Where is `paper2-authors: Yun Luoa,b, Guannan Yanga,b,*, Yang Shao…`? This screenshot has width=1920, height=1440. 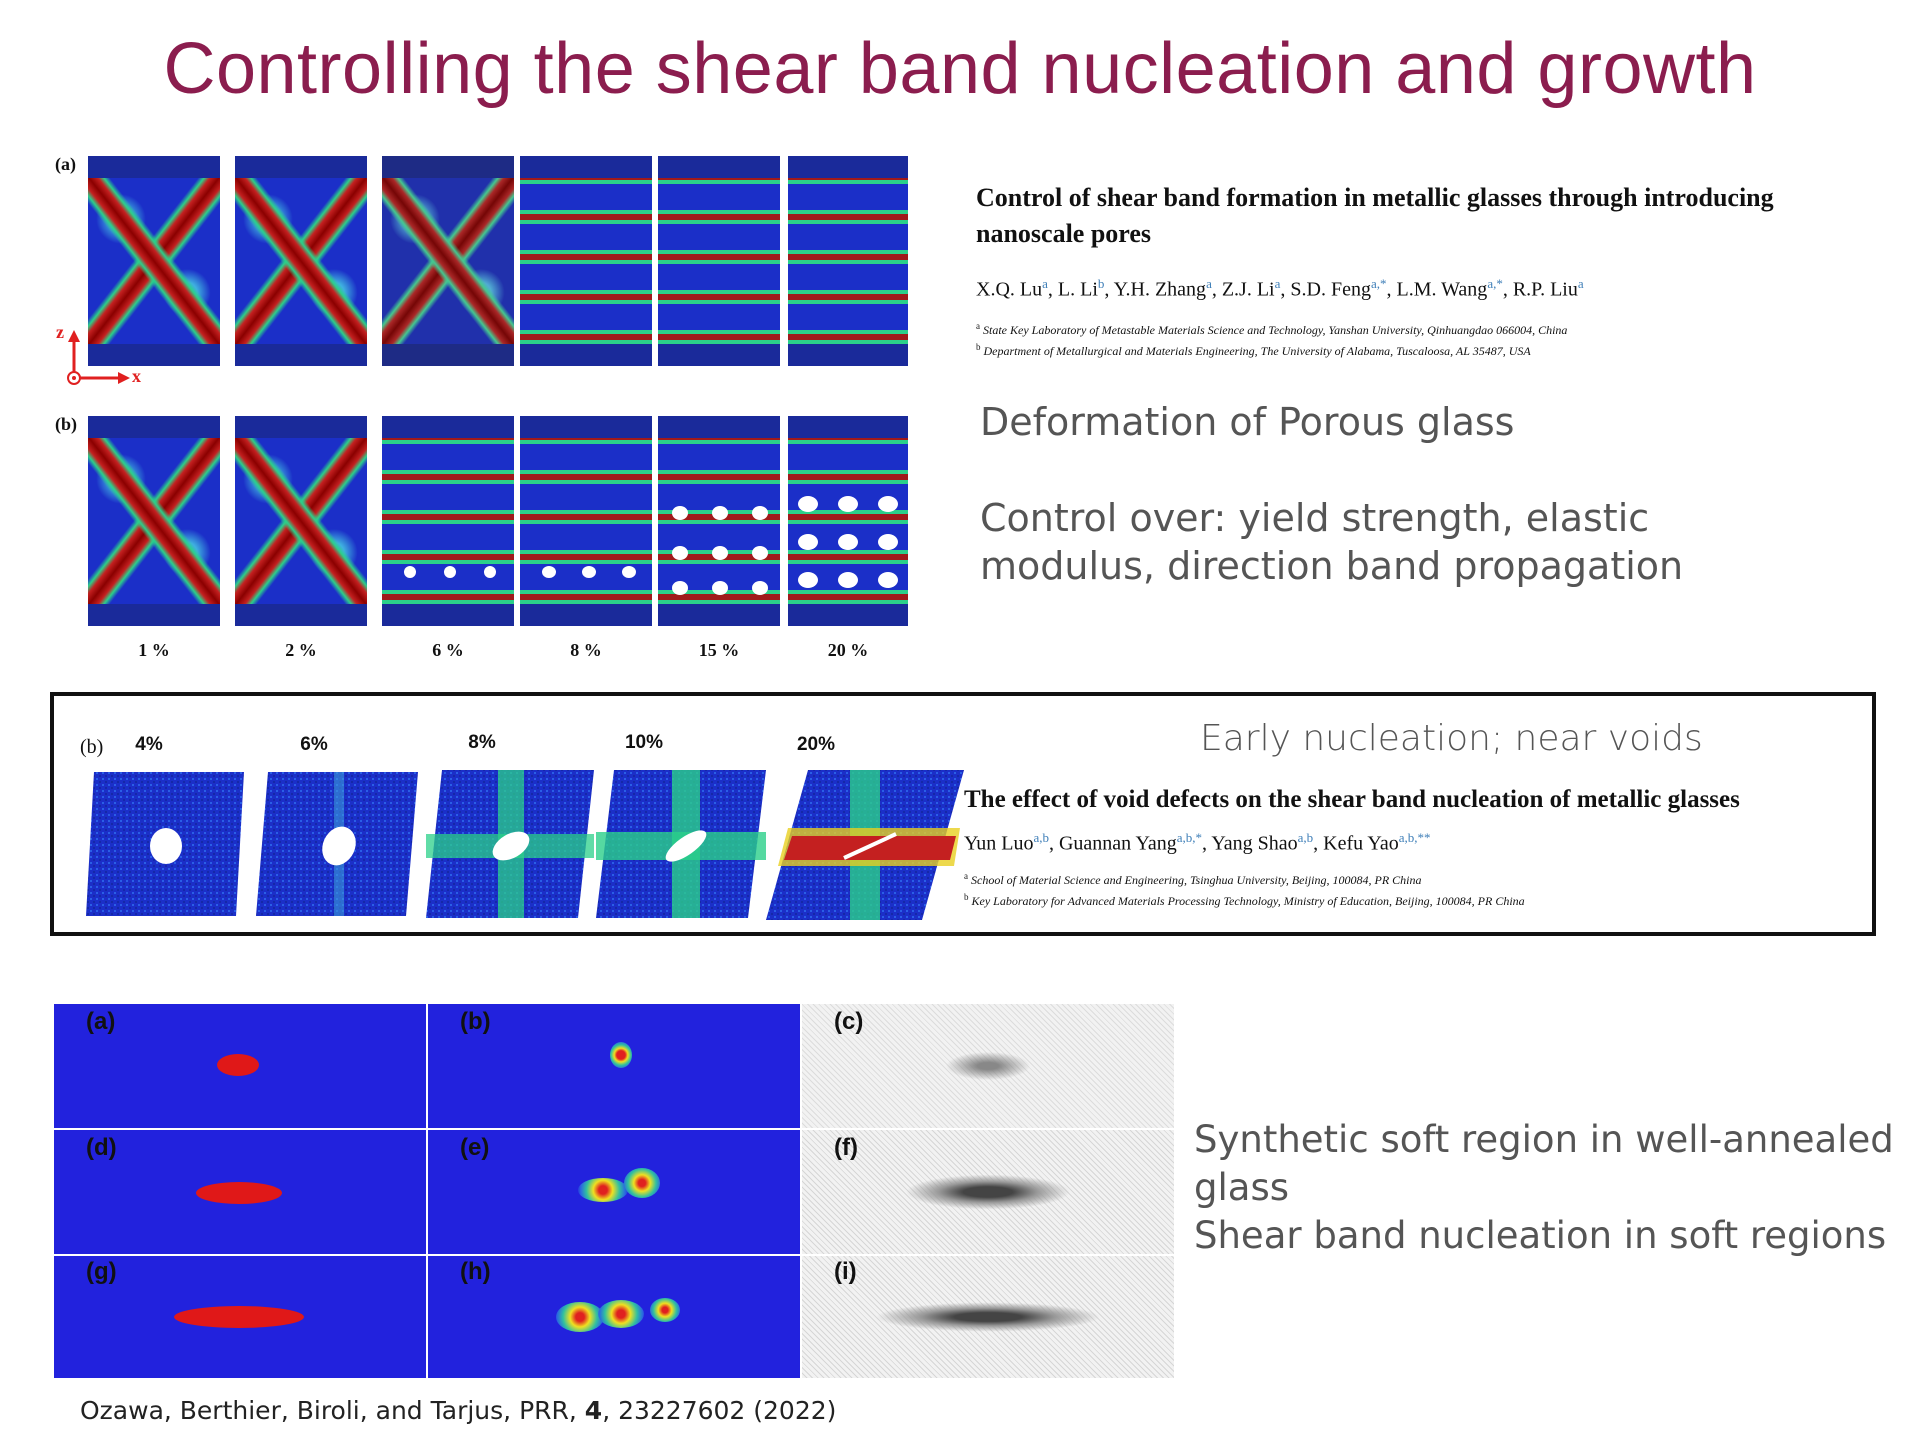
paper2-authors: Yun Luoa,b, Guannan Yanga,b,*, Yang Shao… is located at coordinates (1197, 842).